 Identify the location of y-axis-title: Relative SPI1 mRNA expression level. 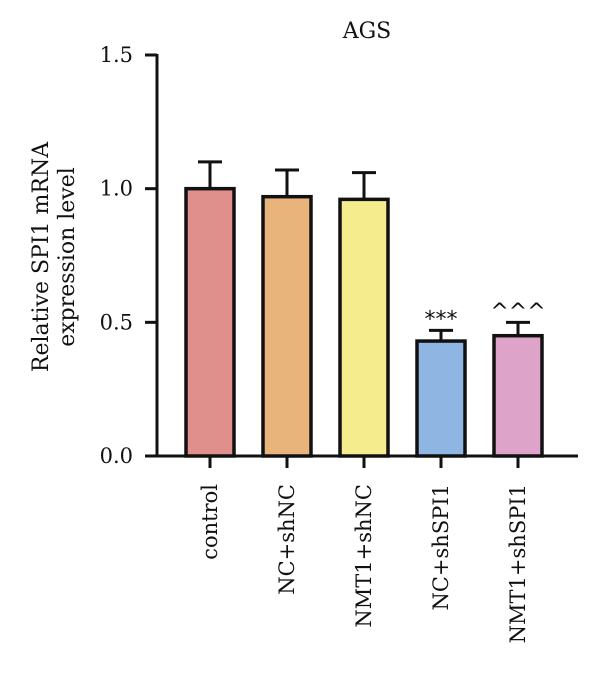
(54, 256).